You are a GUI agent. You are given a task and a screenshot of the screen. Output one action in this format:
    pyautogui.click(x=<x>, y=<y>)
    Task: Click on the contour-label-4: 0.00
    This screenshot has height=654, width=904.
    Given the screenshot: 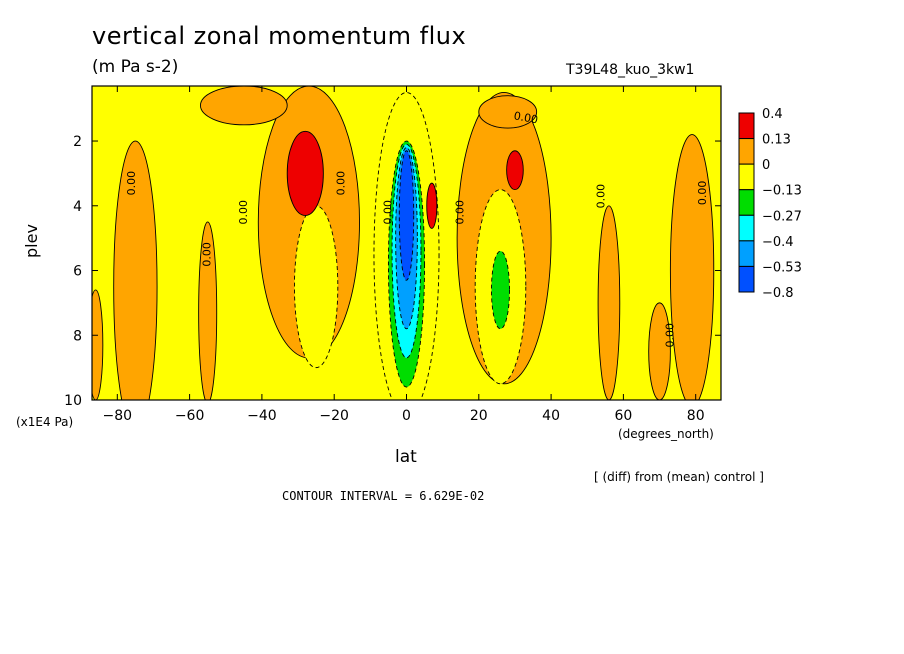 What is the action you would take?
    pyautogui.click(x=387, y=212)
    